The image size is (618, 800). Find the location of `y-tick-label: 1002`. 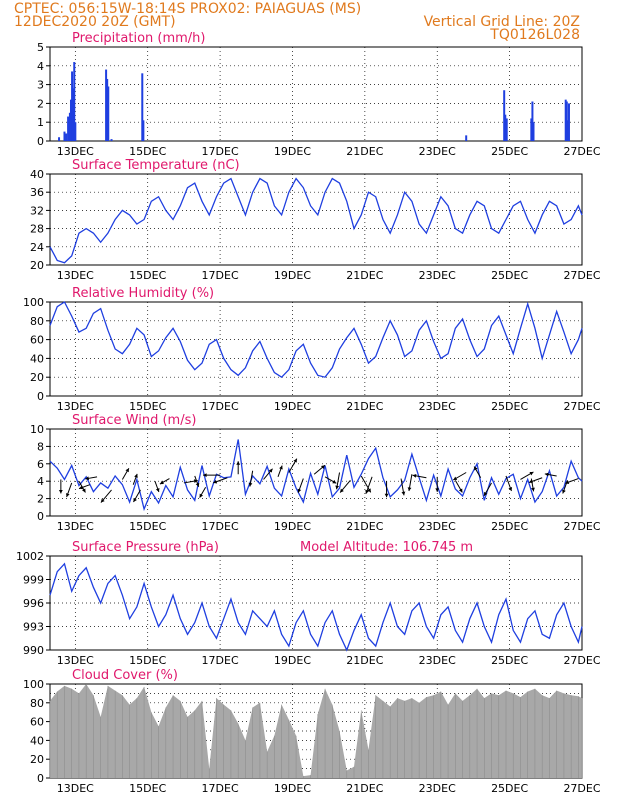

y-tick-label: 1002 is located at coordinates (30, 556).